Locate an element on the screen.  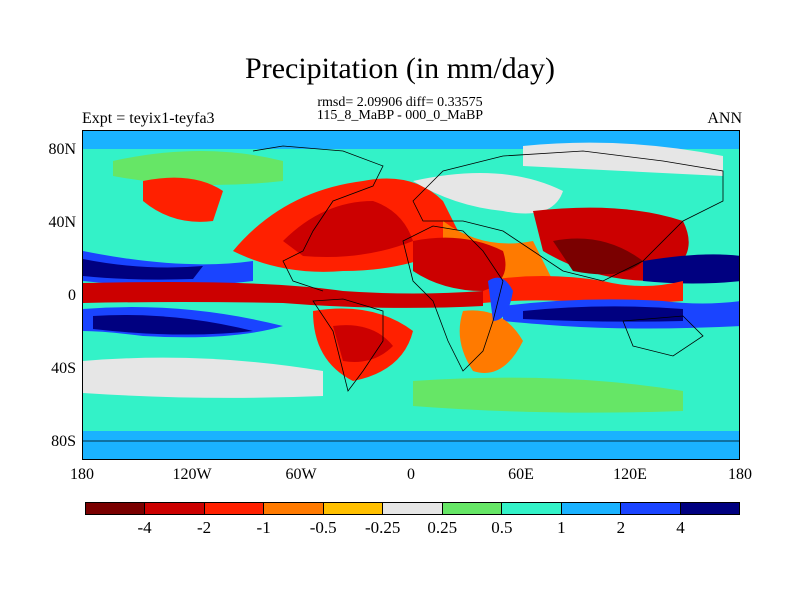
colorbar-label: 1 is located at coordinates (561, 527).